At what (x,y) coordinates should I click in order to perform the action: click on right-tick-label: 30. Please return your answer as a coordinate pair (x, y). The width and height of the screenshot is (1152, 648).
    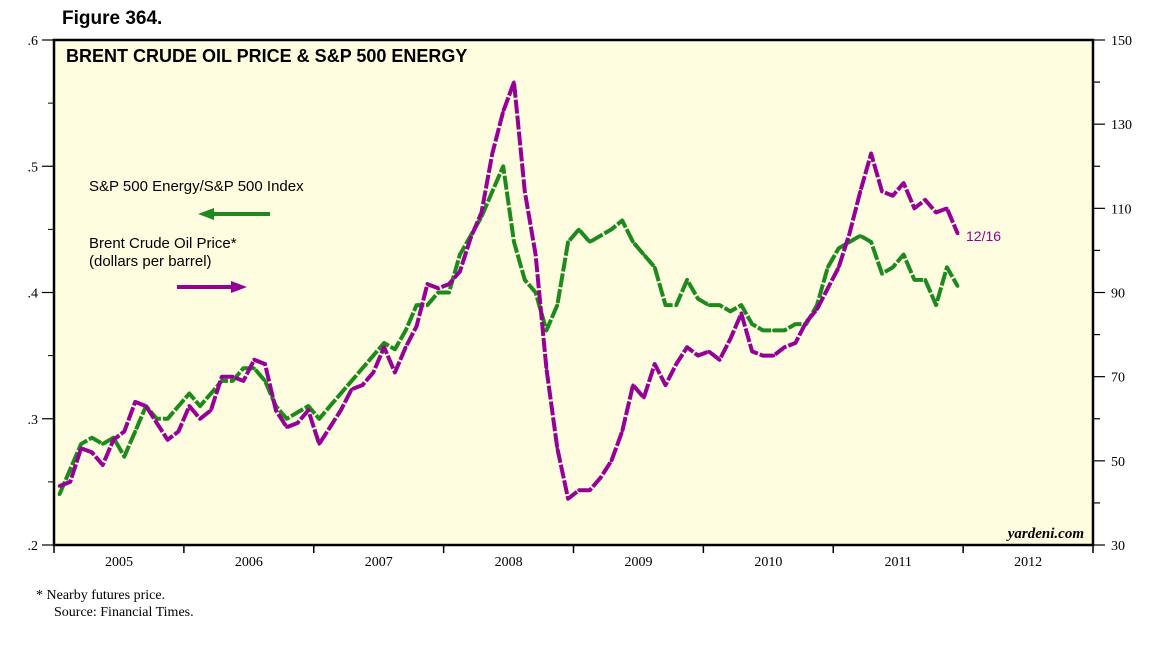
    Looking at the image, I should click on (1118, 546).